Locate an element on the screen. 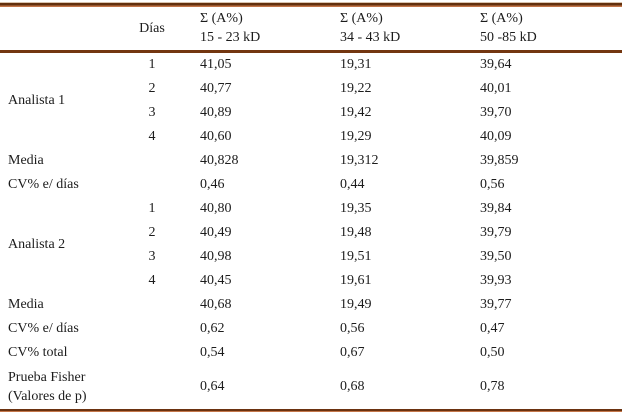 The width and height of the screenshot is (622, 415). table-row: Media 40,828 19,312 39,859 is located at coordinates (311, 161).